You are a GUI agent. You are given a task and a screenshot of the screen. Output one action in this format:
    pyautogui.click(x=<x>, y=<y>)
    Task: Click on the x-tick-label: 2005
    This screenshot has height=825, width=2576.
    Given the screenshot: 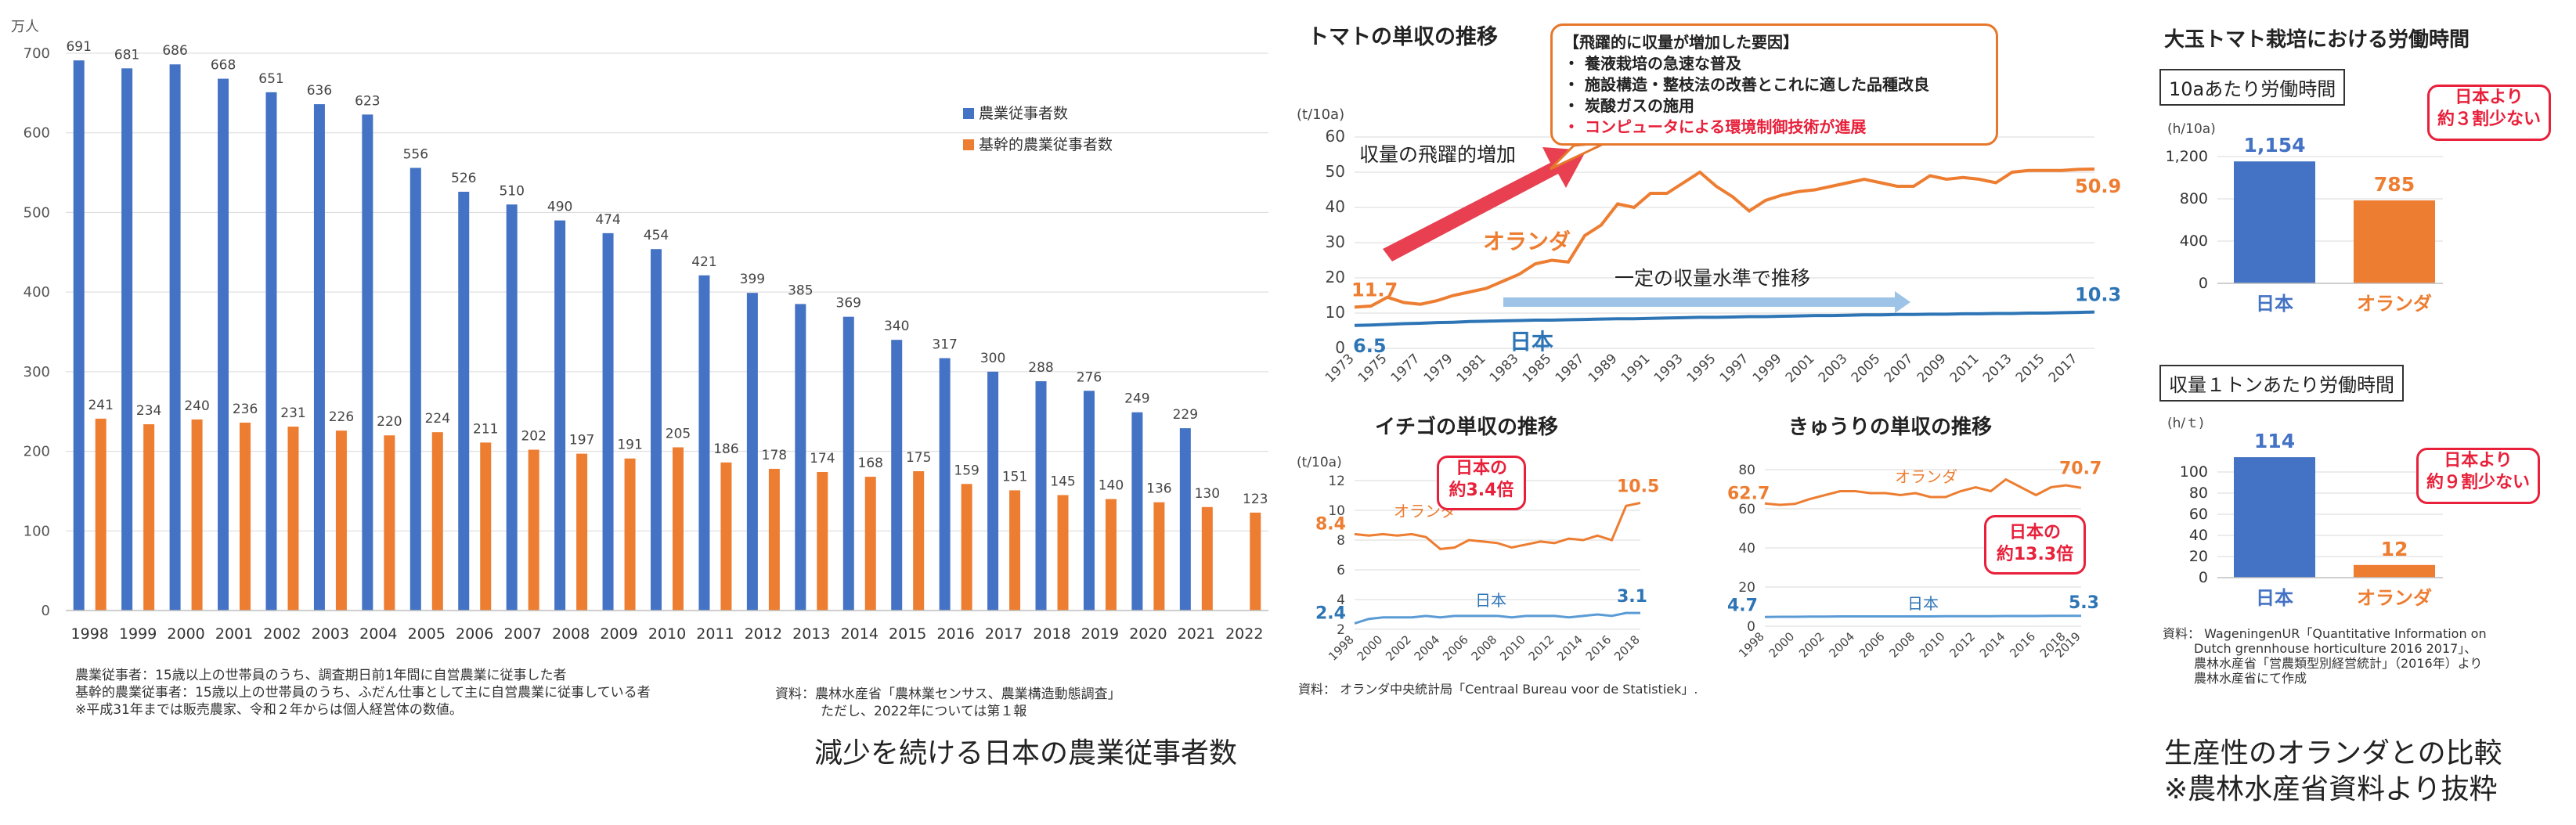 What is the action you would take?
    pyautogui.click(x=1866, y=368)
    